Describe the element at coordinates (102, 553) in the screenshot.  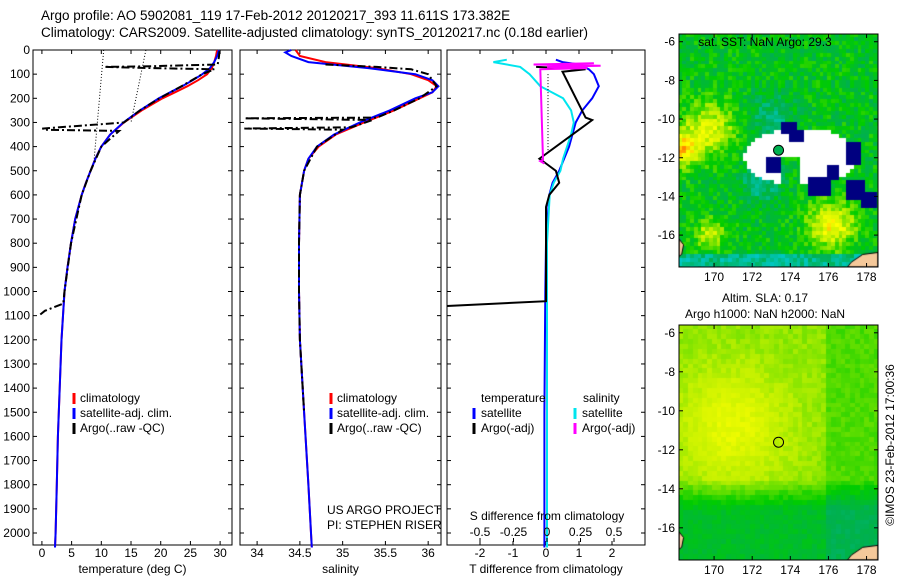
I see `x-tick-label: 10` at that location.